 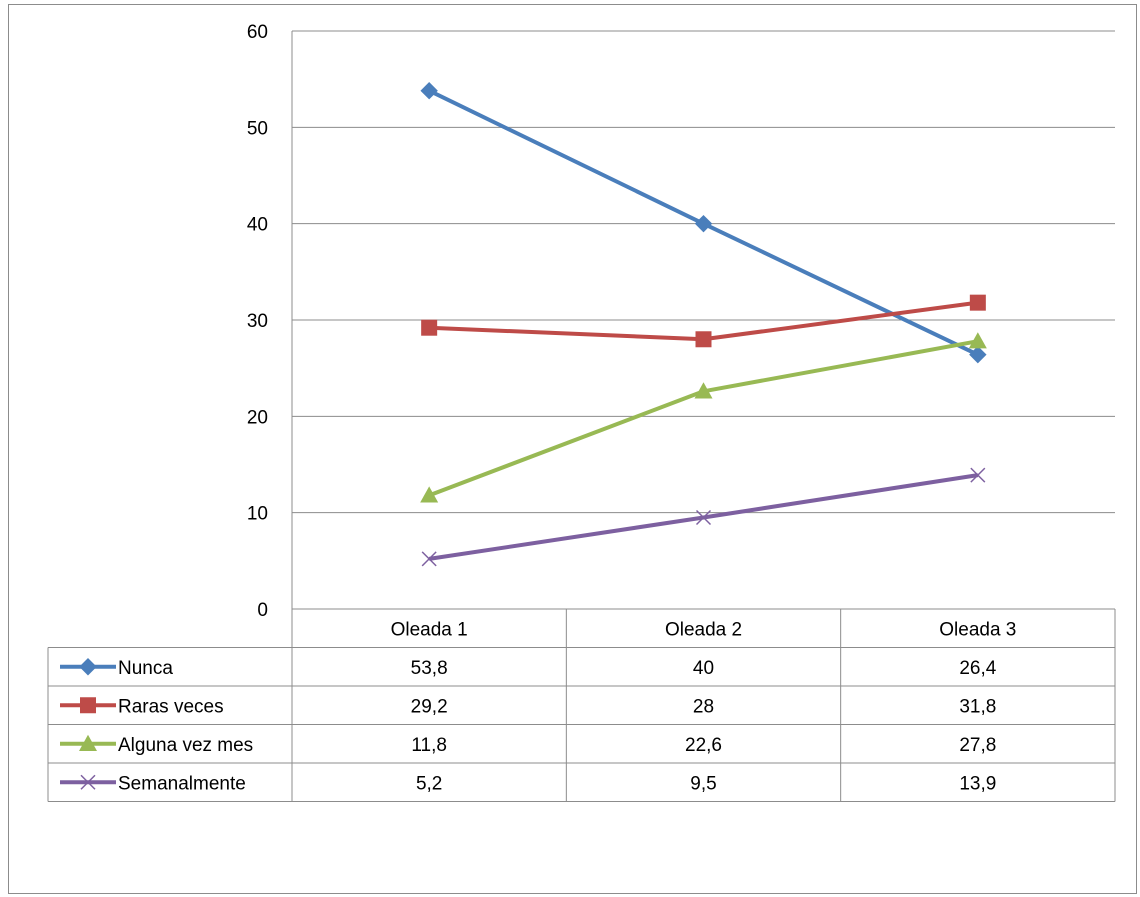 What do you see at coordinates (703, 745) in the screenshot?
I see `data-table-value: 22,6` at bounding box center [703, 745].